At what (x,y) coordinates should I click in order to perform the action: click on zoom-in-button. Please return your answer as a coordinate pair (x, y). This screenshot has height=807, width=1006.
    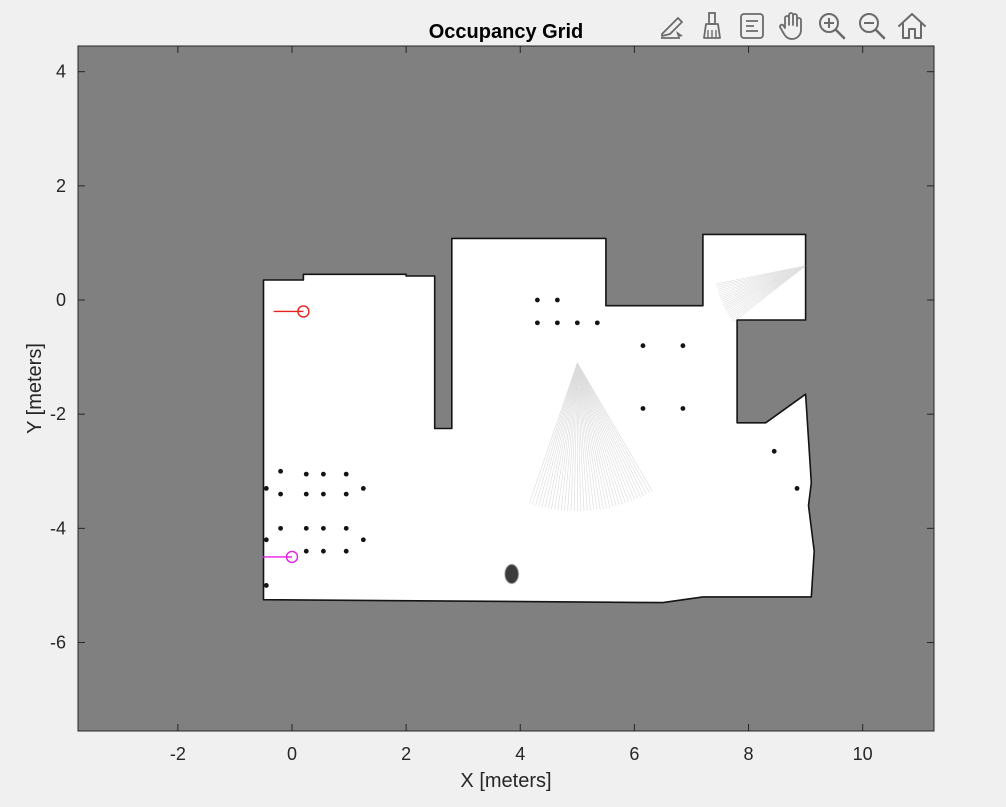
    Looking at the image, I should click on (832, 26).